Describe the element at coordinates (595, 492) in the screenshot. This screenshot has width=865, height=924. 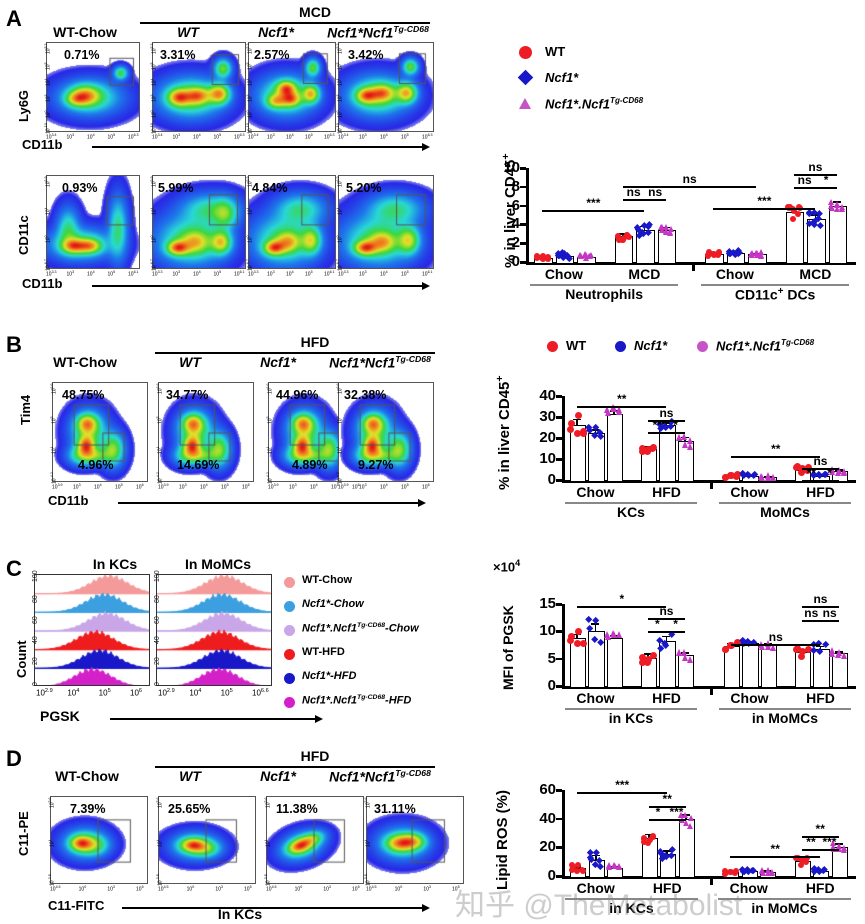
I see `x-condition-label: Chow` at that location.